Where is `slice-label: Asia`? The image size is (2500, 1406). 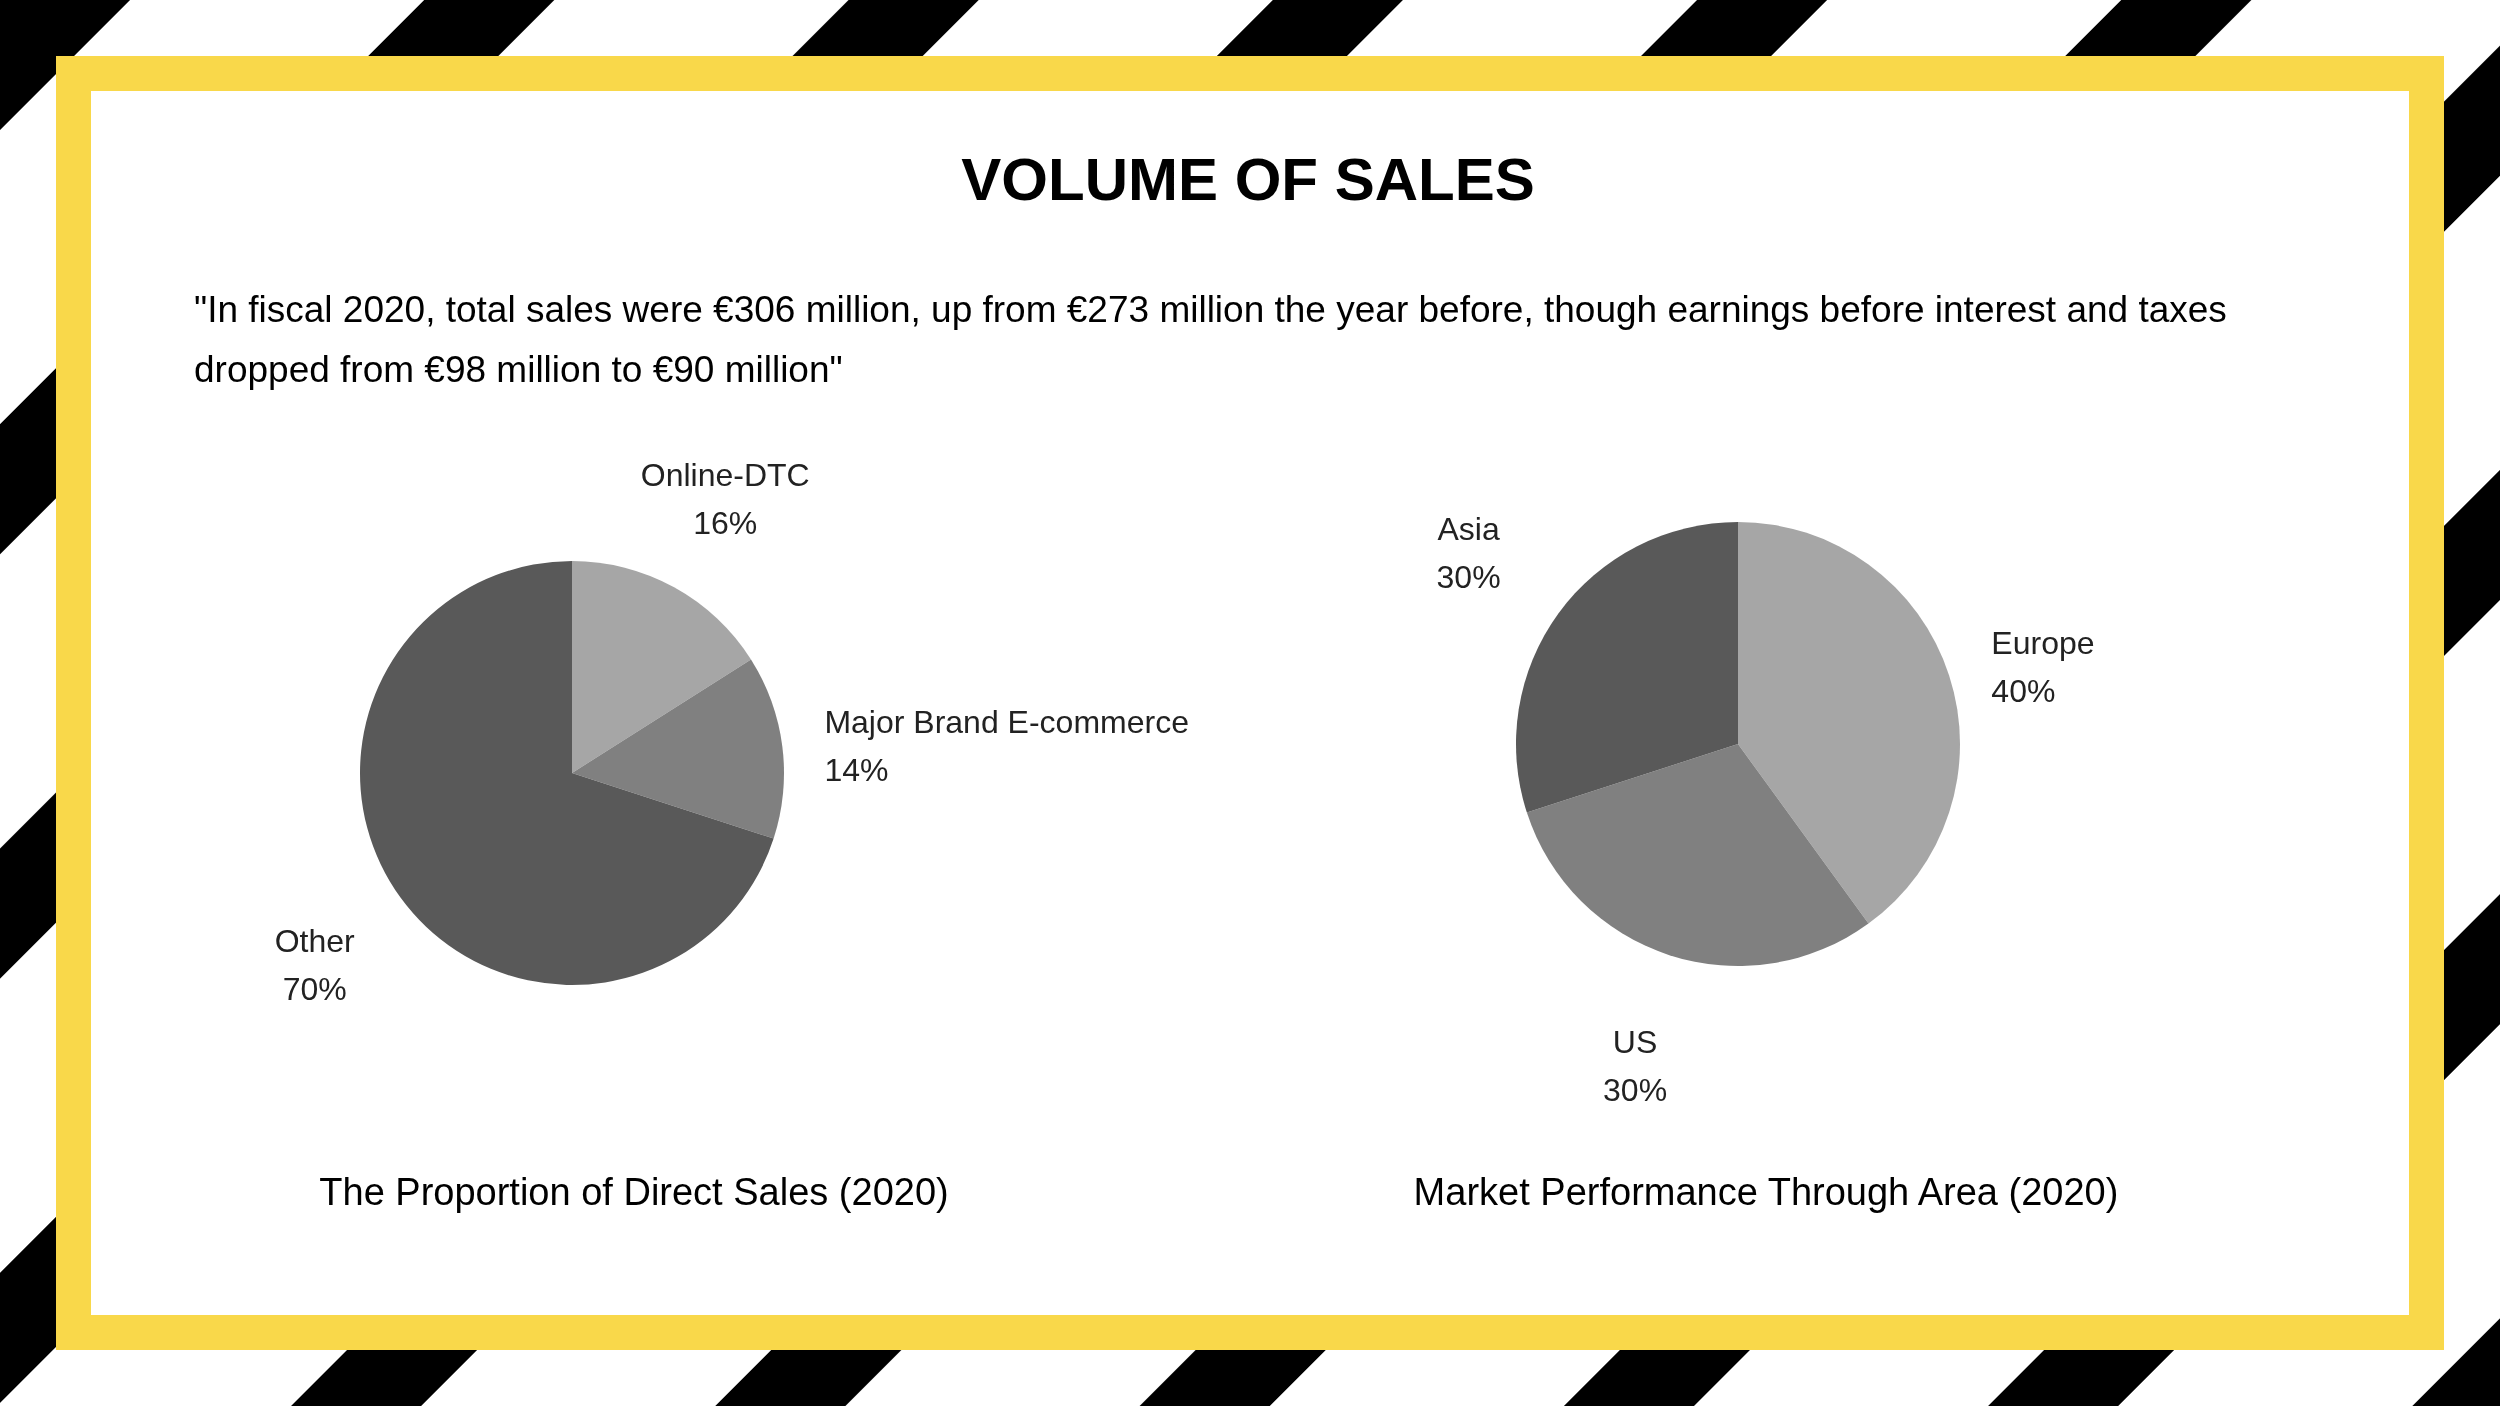
slice-label: Asia is located at coordinates (1468, 529).